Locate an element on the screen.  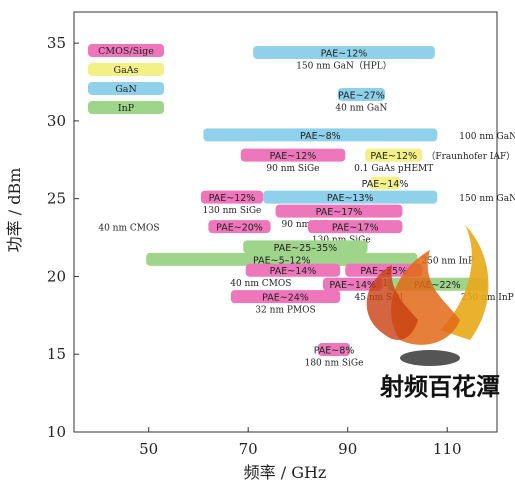
bar-label: PAE~5–12% is located at coordinates (282, 260).